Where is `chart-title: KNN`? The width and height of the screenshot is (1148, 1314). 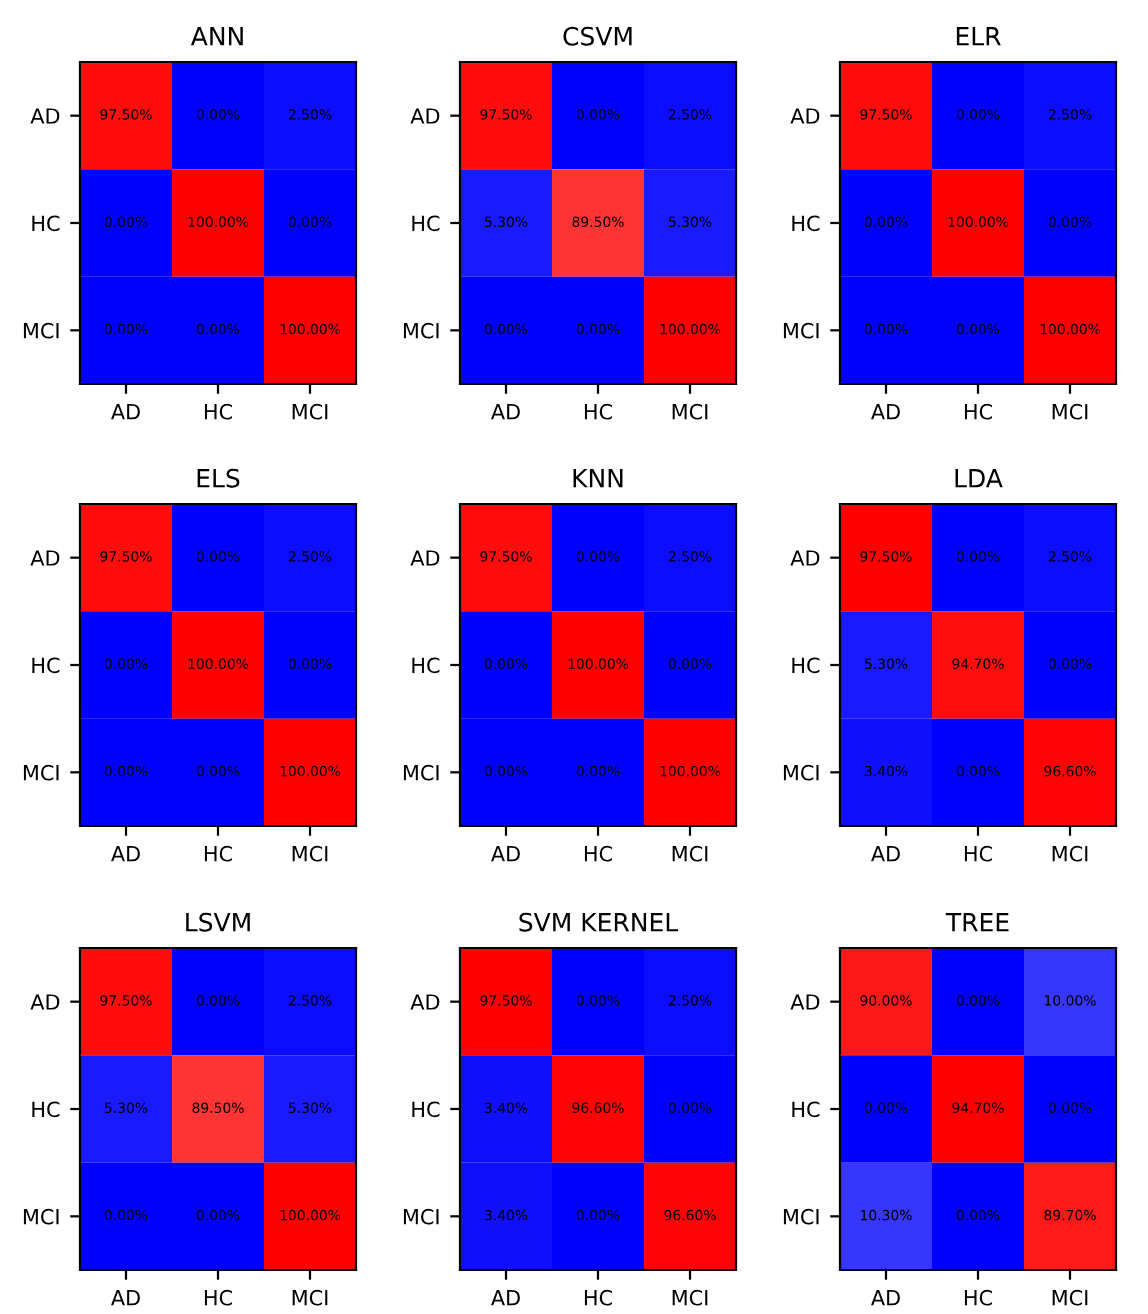
chart-title: KNN is located at coordinates (598, 478).